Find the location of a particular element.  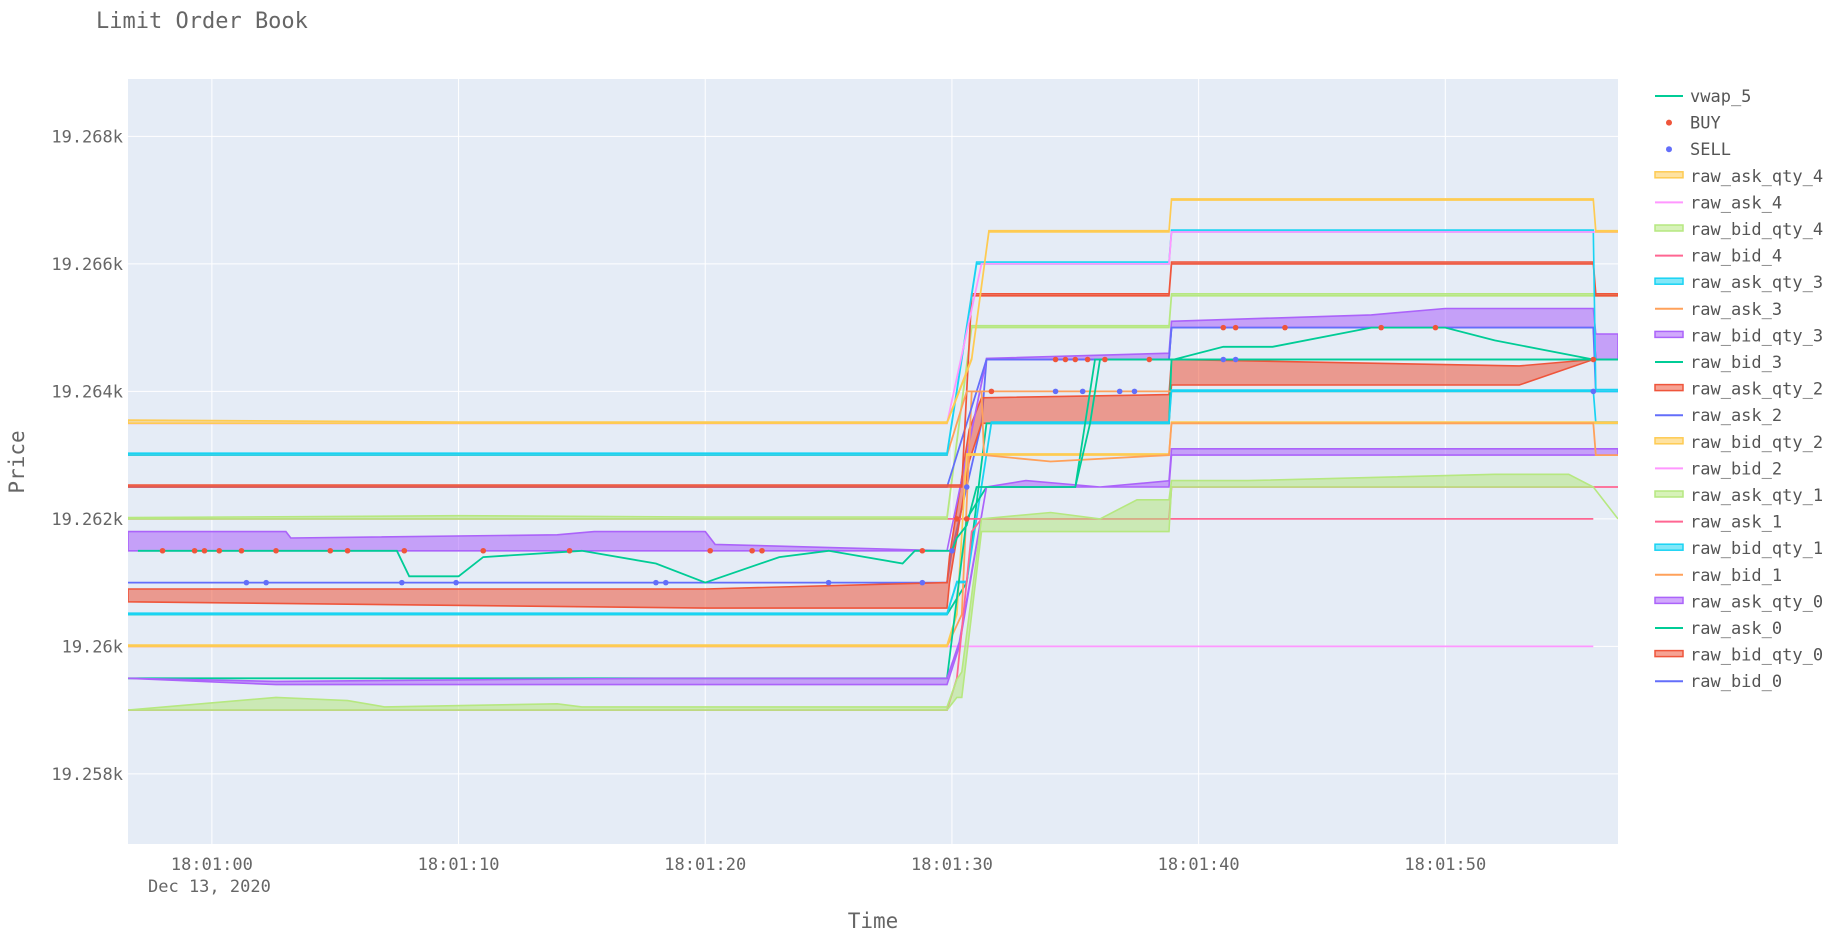

legend-item-raw_bid_qty_2: raw_bid_qty_2 is located at coordinates (1738, 443).